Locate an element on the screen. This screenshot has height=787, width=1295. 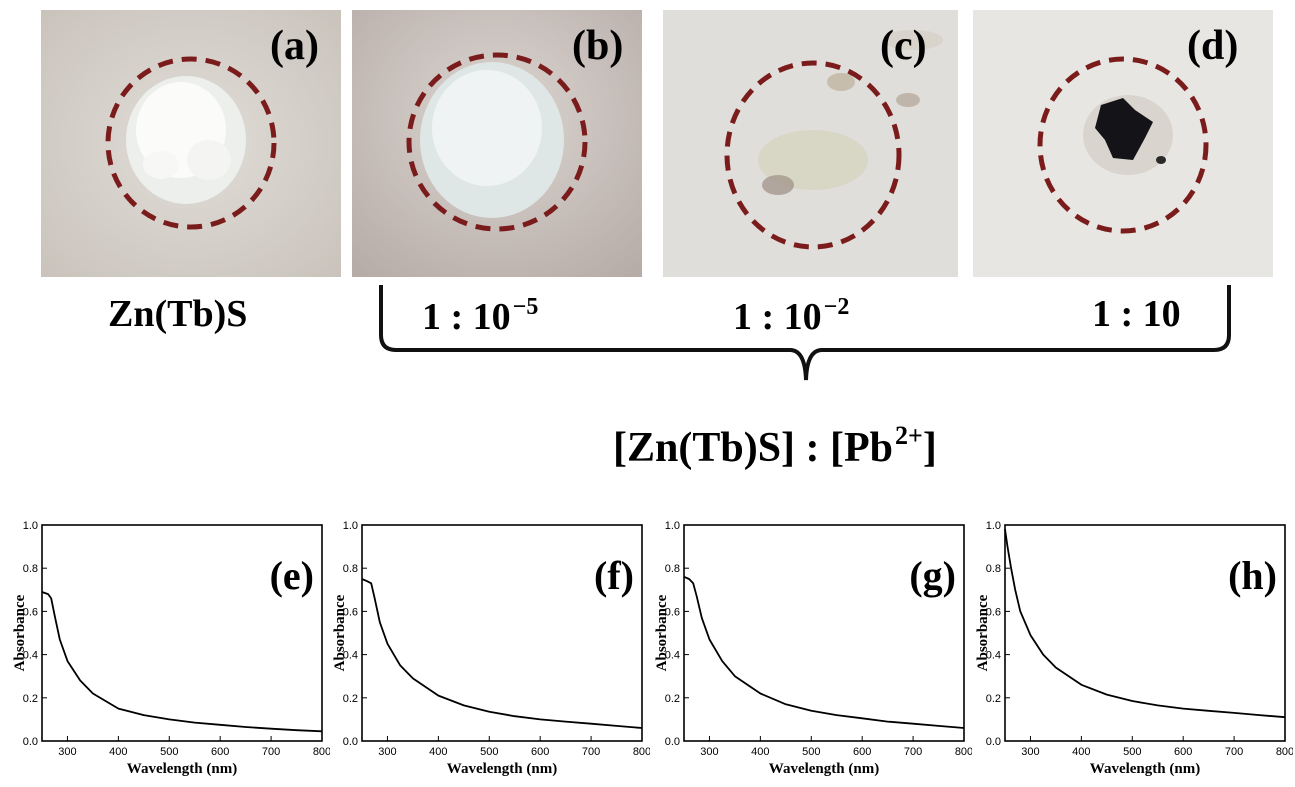
group-label: [Zn(Tb)S] : [Pb2+] is located at coordinates (775, 446).